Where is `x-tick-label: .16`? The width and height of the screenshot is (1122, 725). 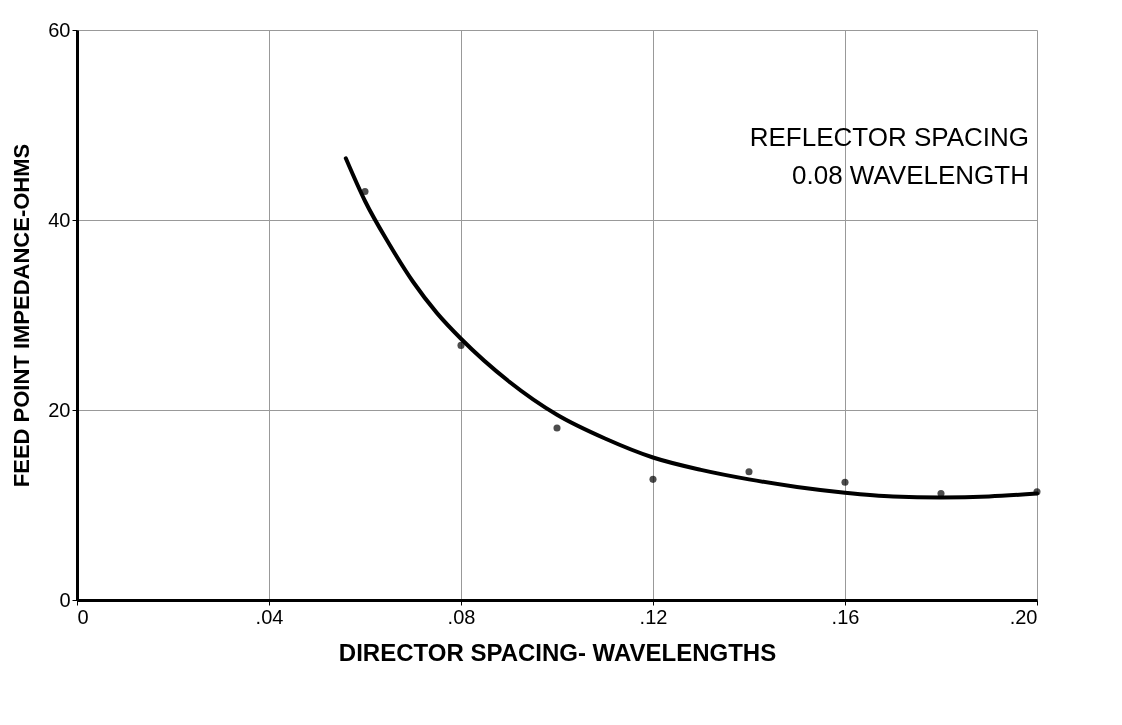
x-tick-label: .16 is located at coordinates (845, 616).